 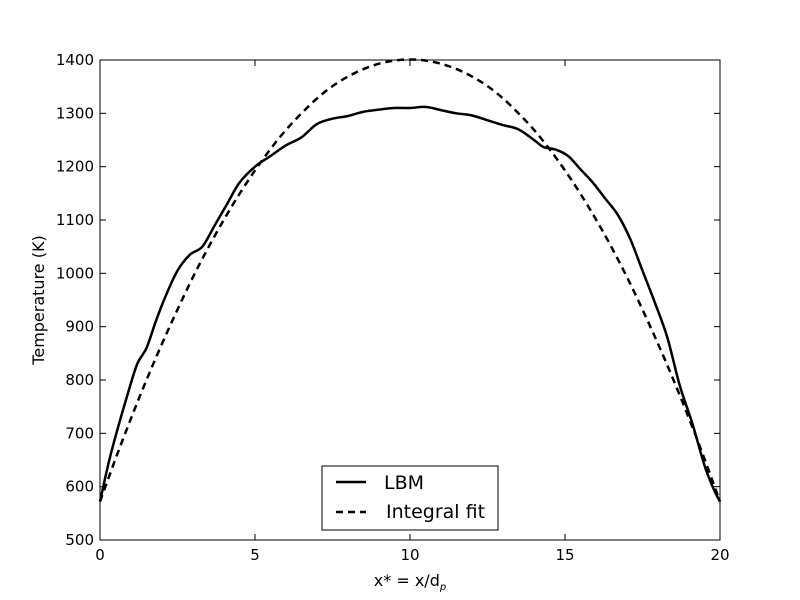 I want to click on x-tick-label: 10, so click(x=409, y=555).